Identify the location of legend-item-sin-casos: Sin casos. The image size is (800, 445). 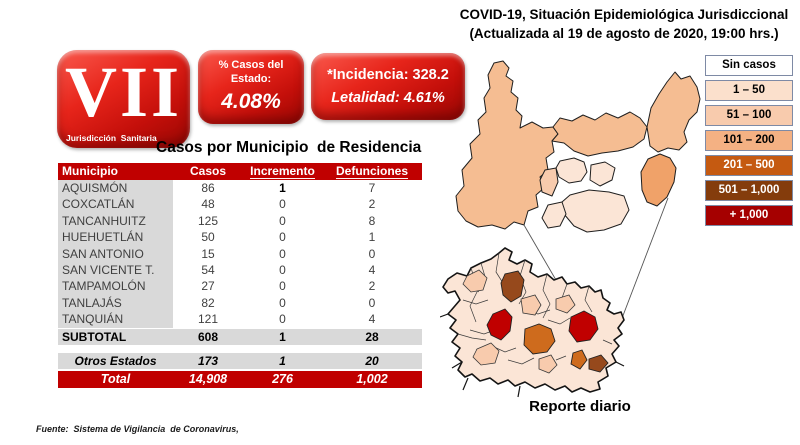
(749, 65).